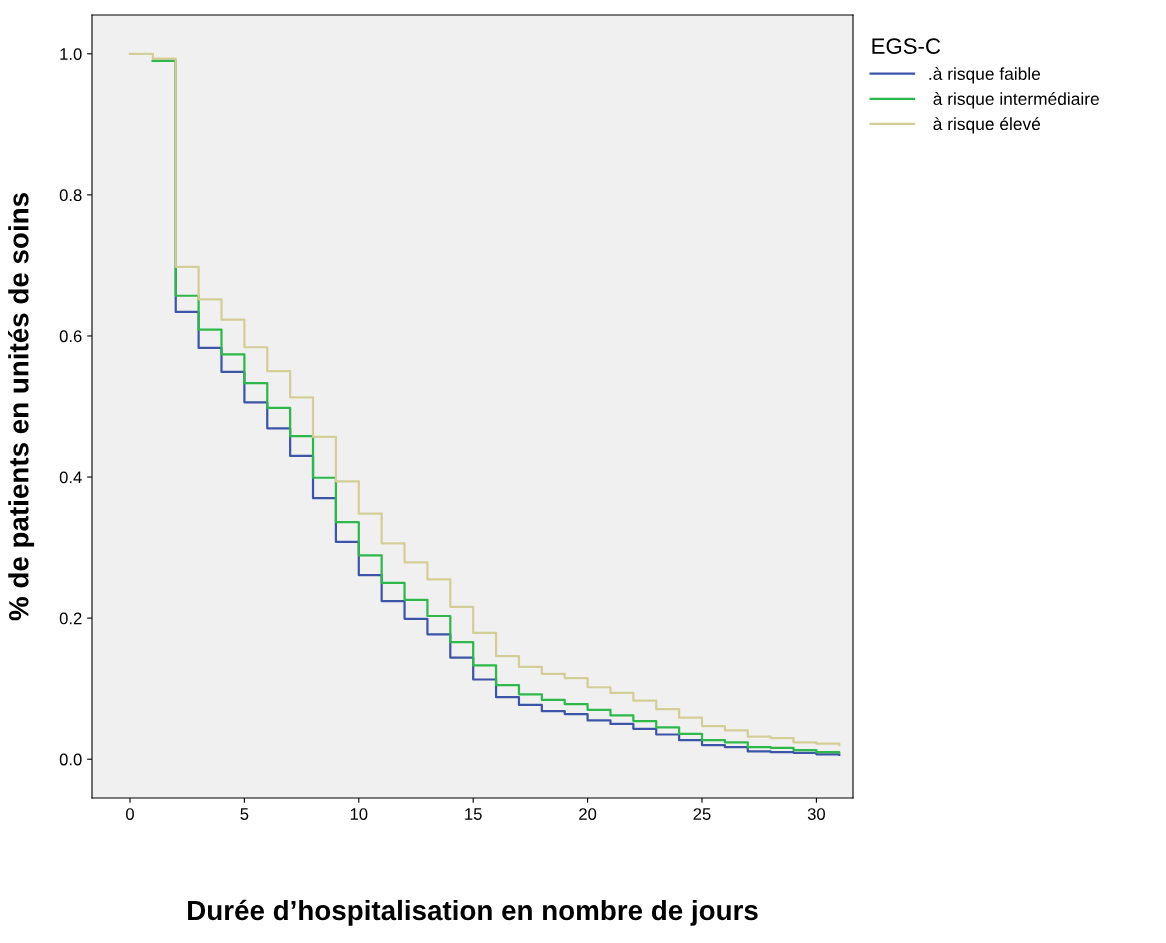 This screenshot has width=1166, height=943. I want to click on legend-title: EGS-C, so click(906, 46).